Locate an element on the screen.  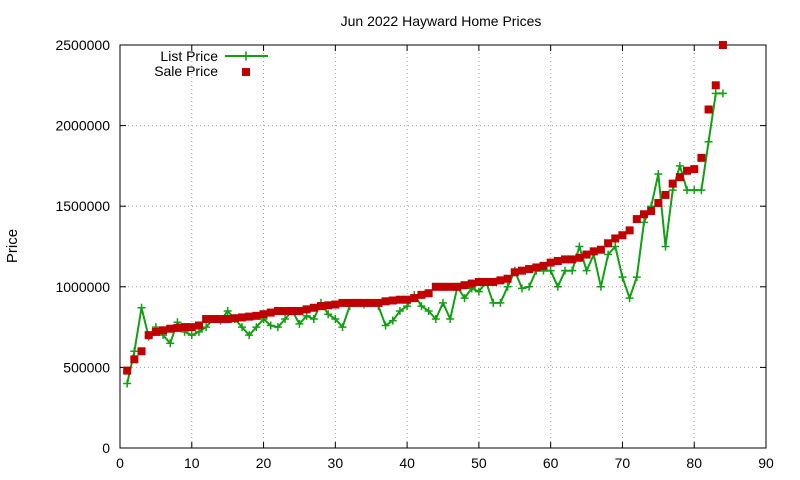
y-tick-label: 500000 is located at coordinates (86, 367).